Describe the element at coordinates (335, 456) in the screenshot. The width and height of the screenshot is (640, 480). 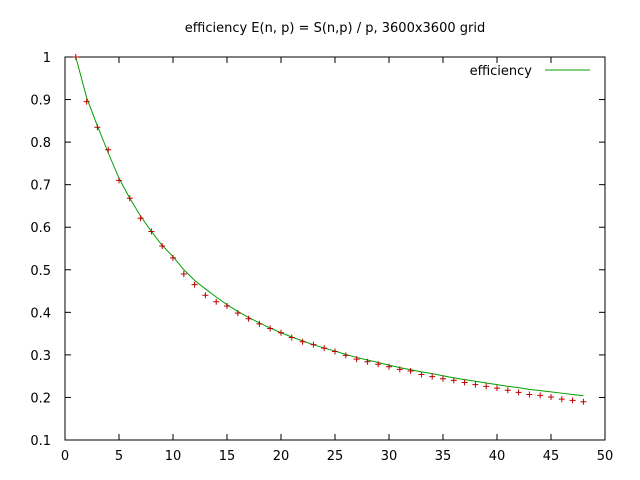
I see `x-tick-label: 25` at that location.